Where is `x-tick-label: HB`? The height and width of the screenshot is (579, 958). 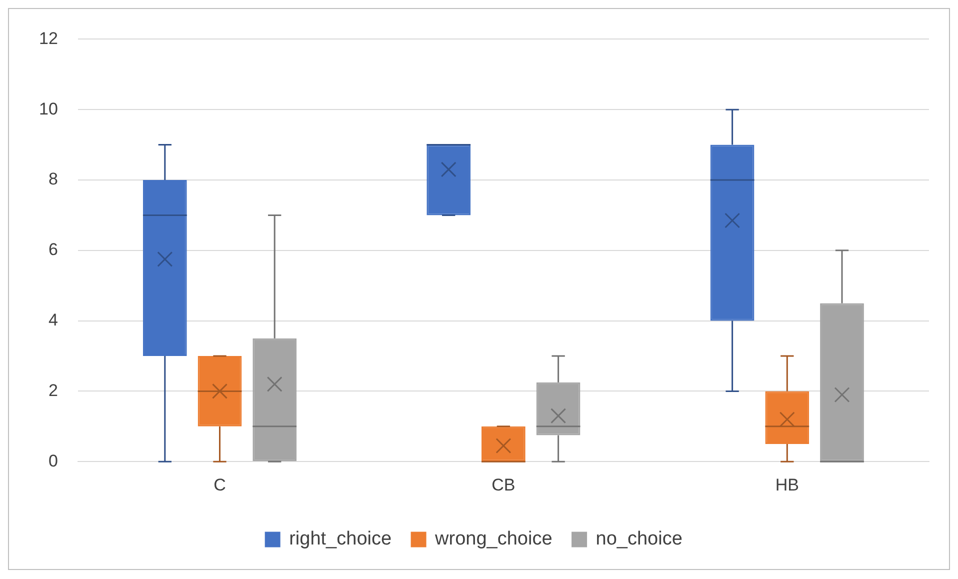
x-tick-label: HB is located at coordinates (787, 484).